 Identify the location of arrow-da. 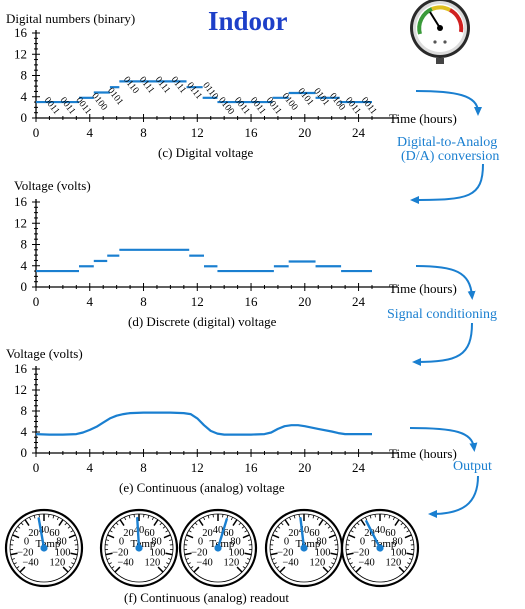
(448, 103).